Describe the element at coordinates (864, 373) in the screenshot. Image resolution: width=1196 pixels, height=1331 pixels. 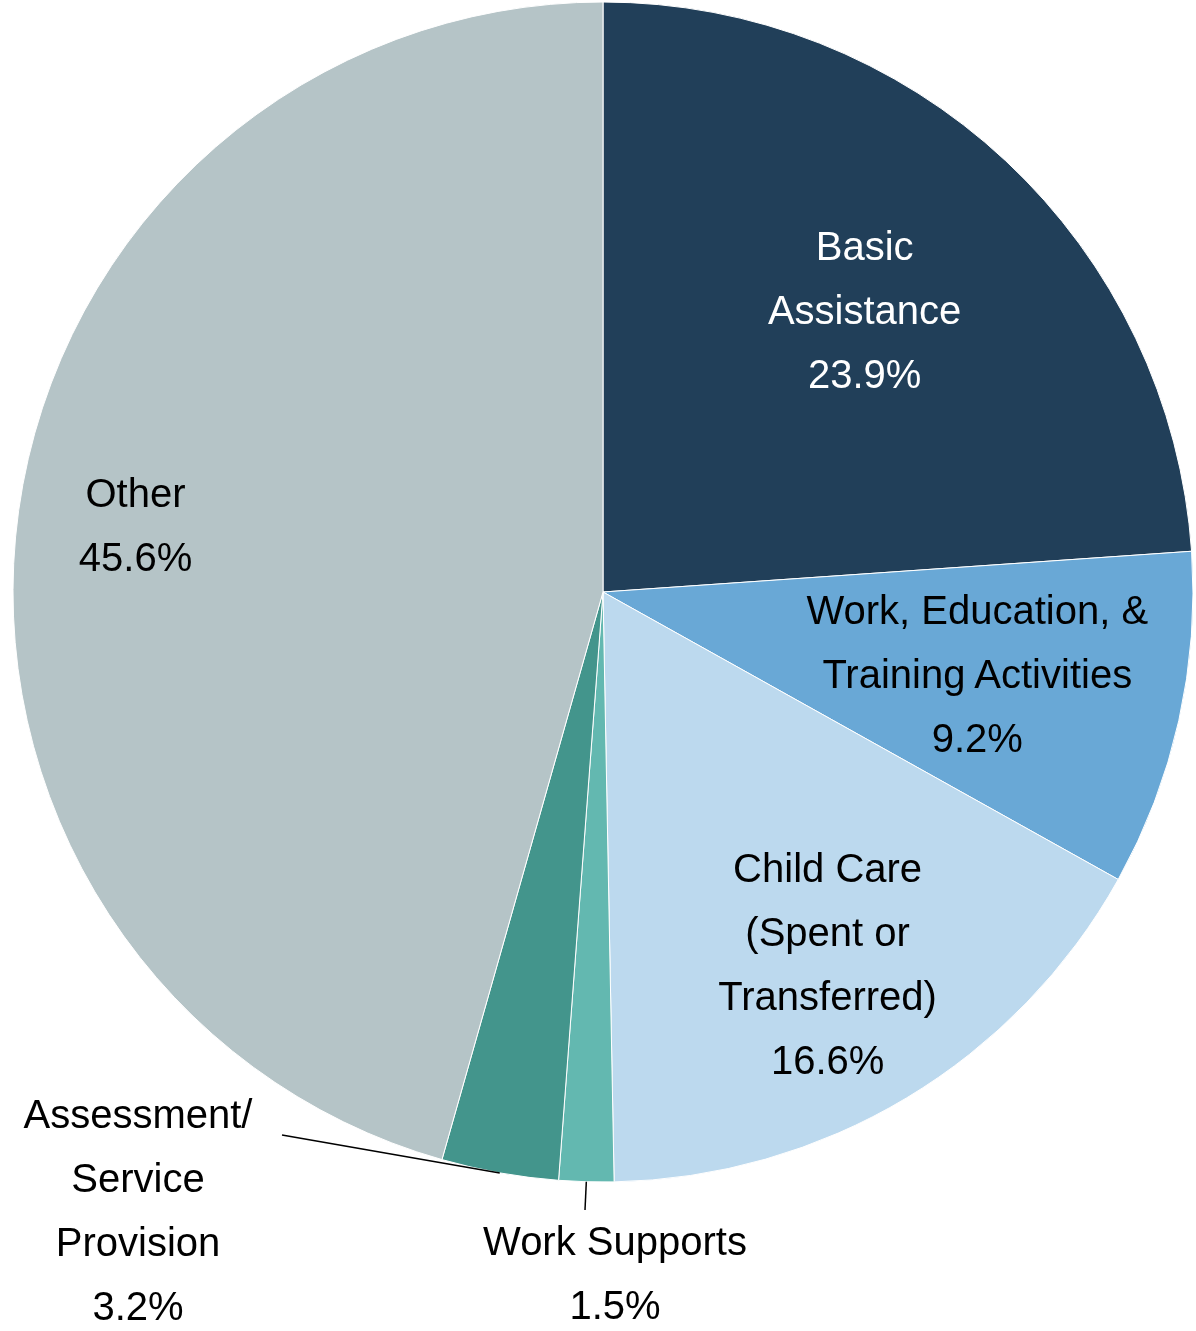
I see `data-label: 23.9%` at that location.